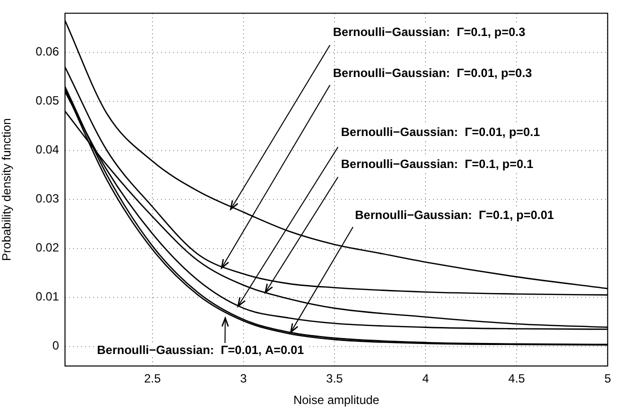  I want to click on annotation: Bernoulli−Gaussian: Γ=0.1, p=0.3, so click(429, 32).